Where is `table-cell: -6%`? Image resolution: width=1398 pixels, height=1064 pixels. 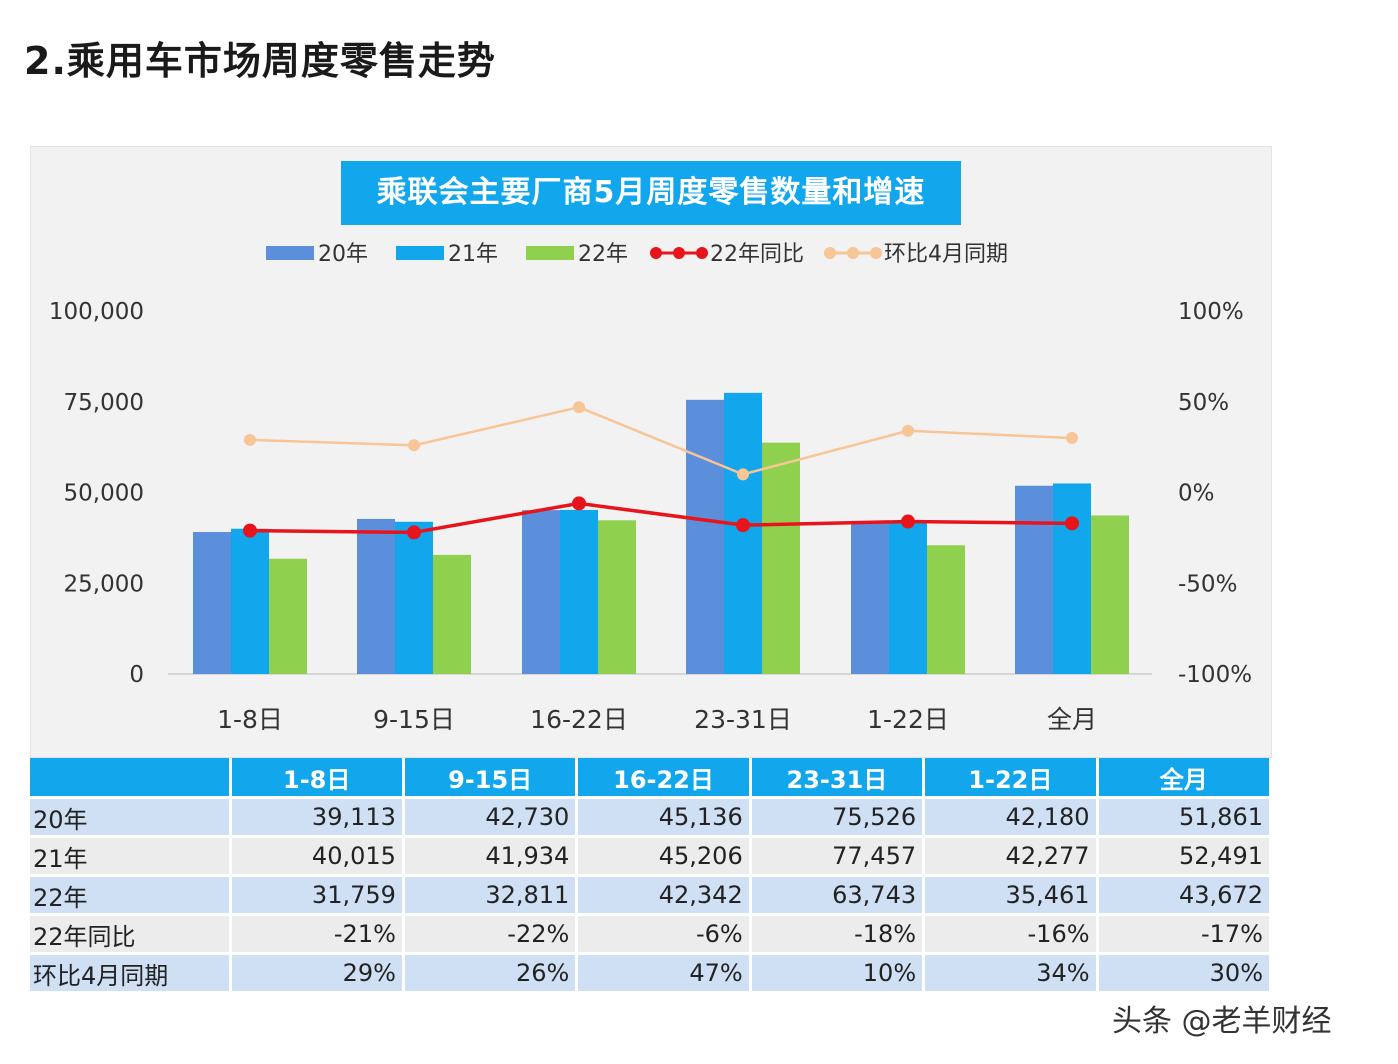
table-cell: -6% is located at coordinates (664, 933).